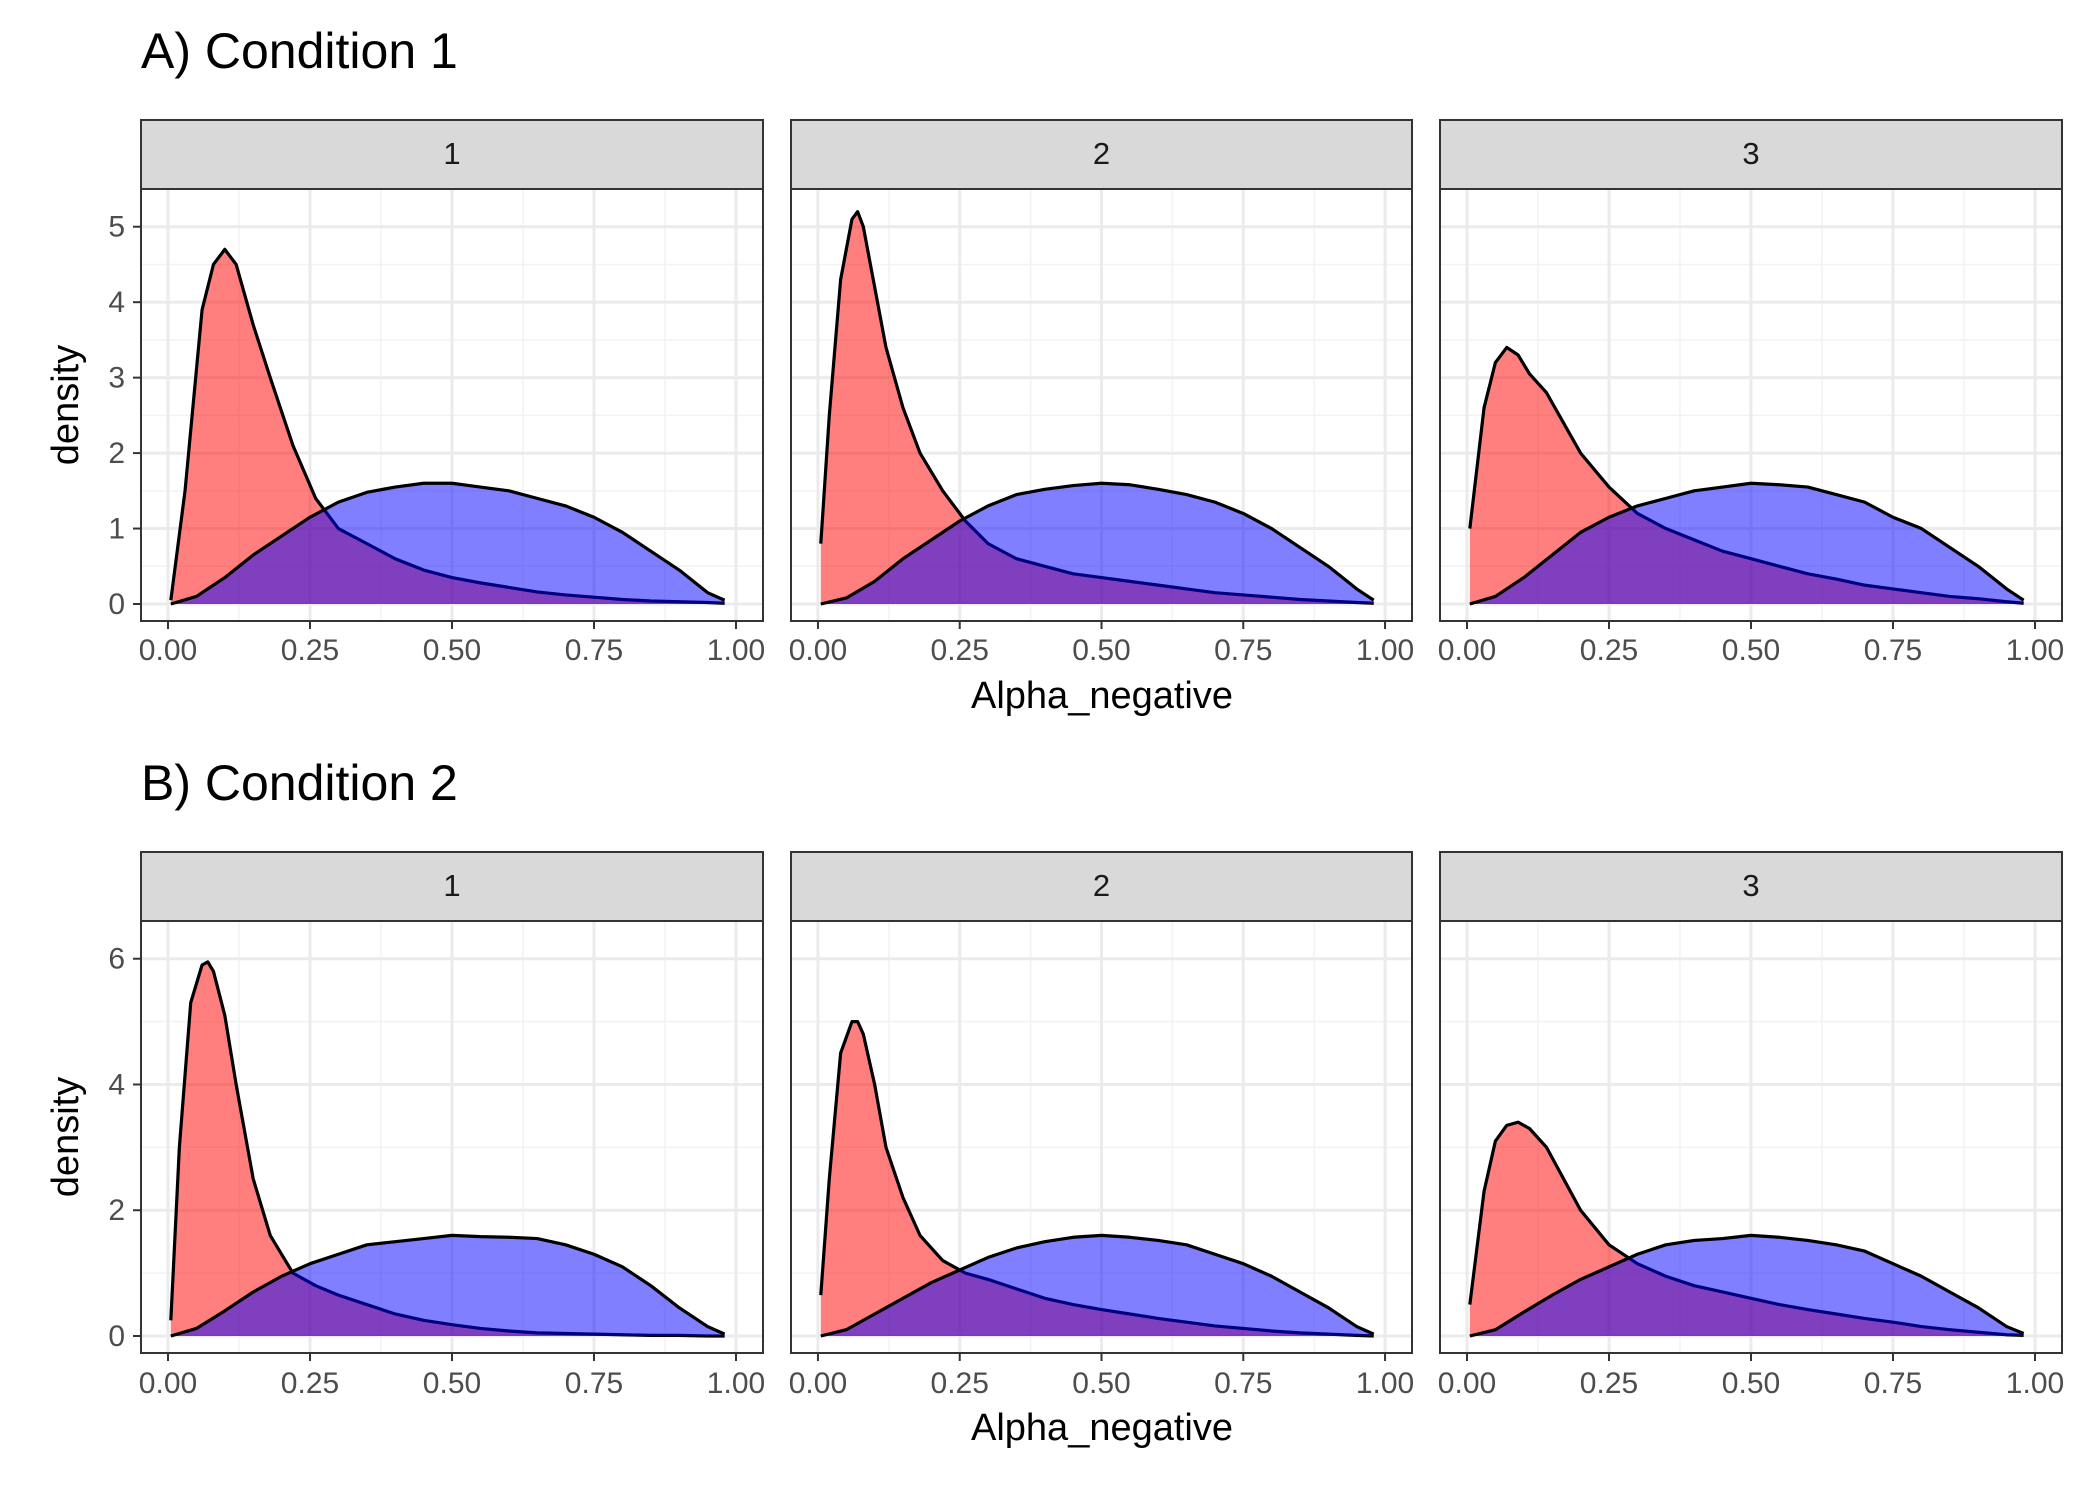 The width and height of the screenshot is (2100, 1500). What do you see at coordinates (116, 529) in the screenshot?
I see `y-tick-label: 1` at bounding box center [116, 529].